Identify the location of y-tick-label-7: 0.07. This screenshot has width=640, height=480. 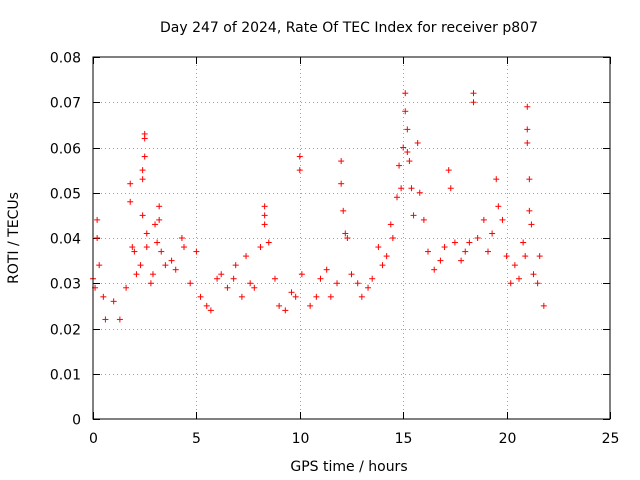
(65, 104).